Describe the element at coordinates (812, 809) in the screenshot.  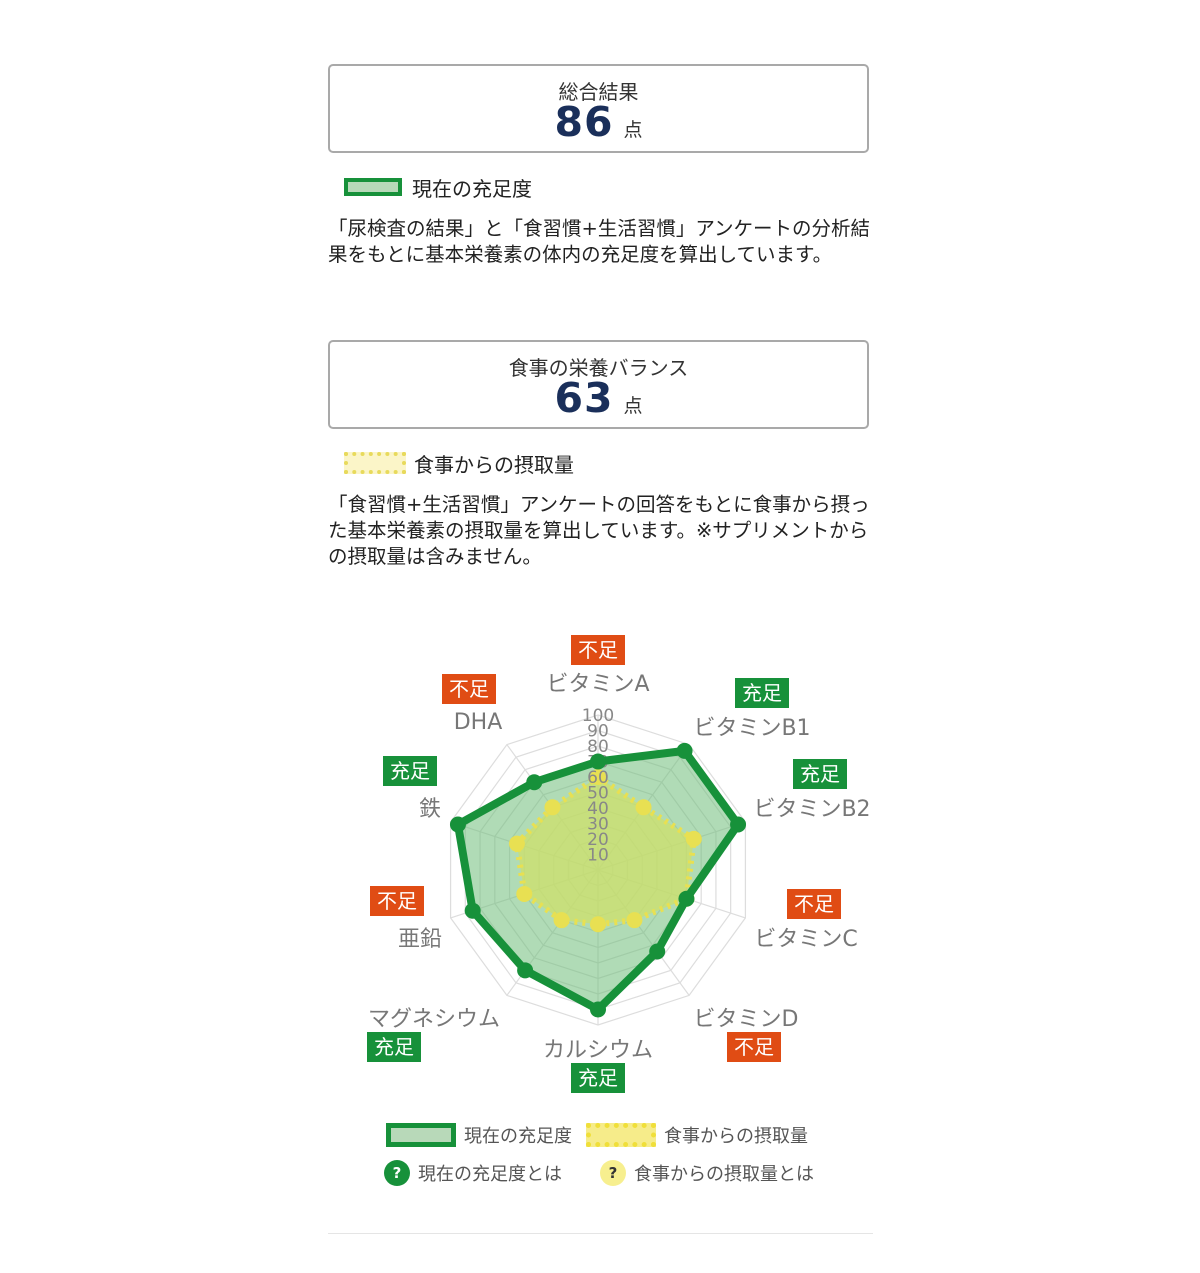
I see `axis-label: ビタミンB2` at that location.